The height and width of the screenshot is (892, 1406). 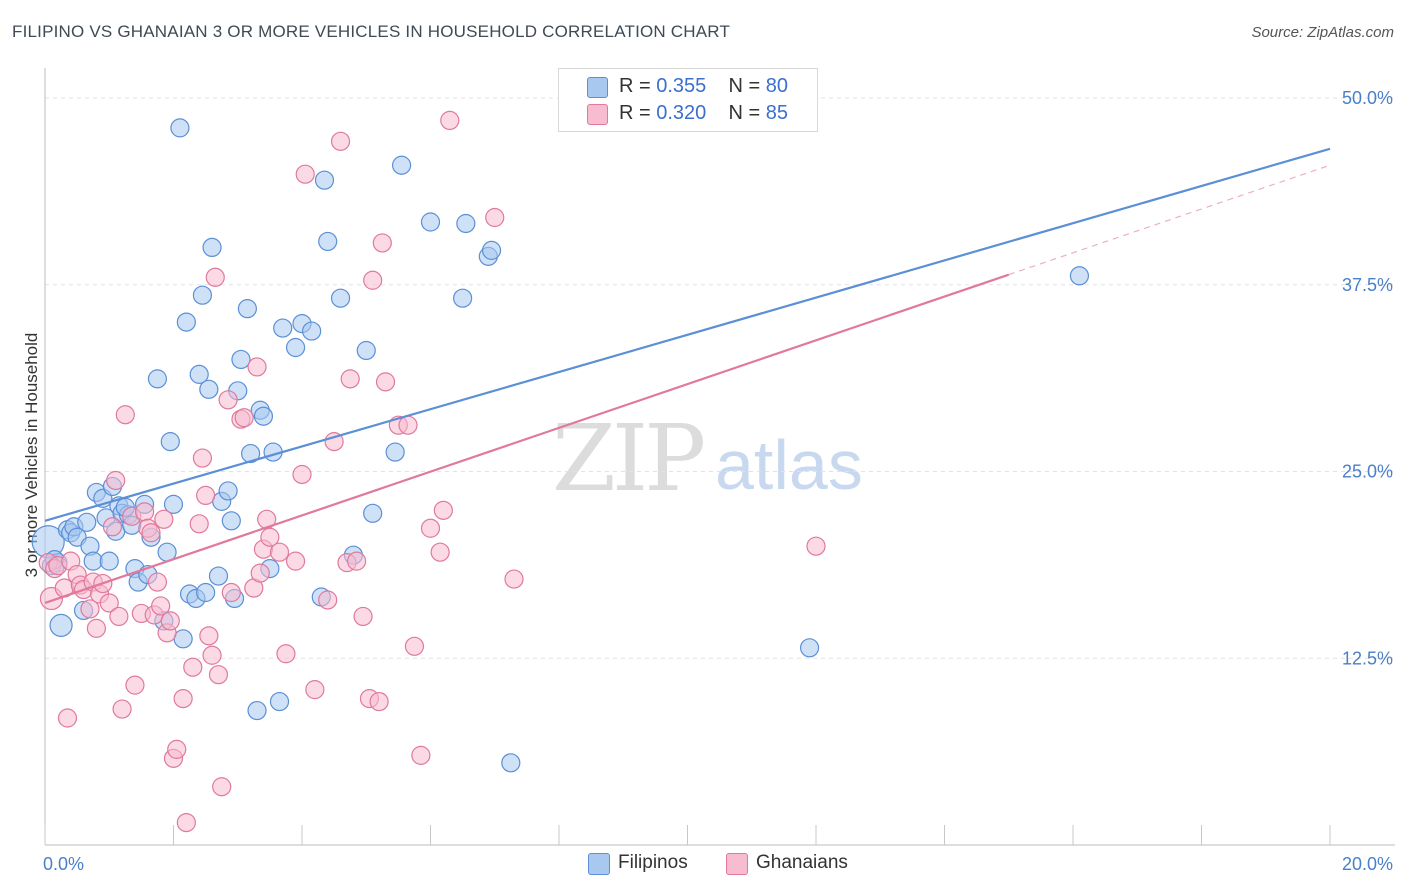 What do you see at coordinates (688, 100) in the screenshot?
I see `legend-stats: R = 0.355 N = 80 R = 0.320 N = 85` at bounding box center [688, 100].